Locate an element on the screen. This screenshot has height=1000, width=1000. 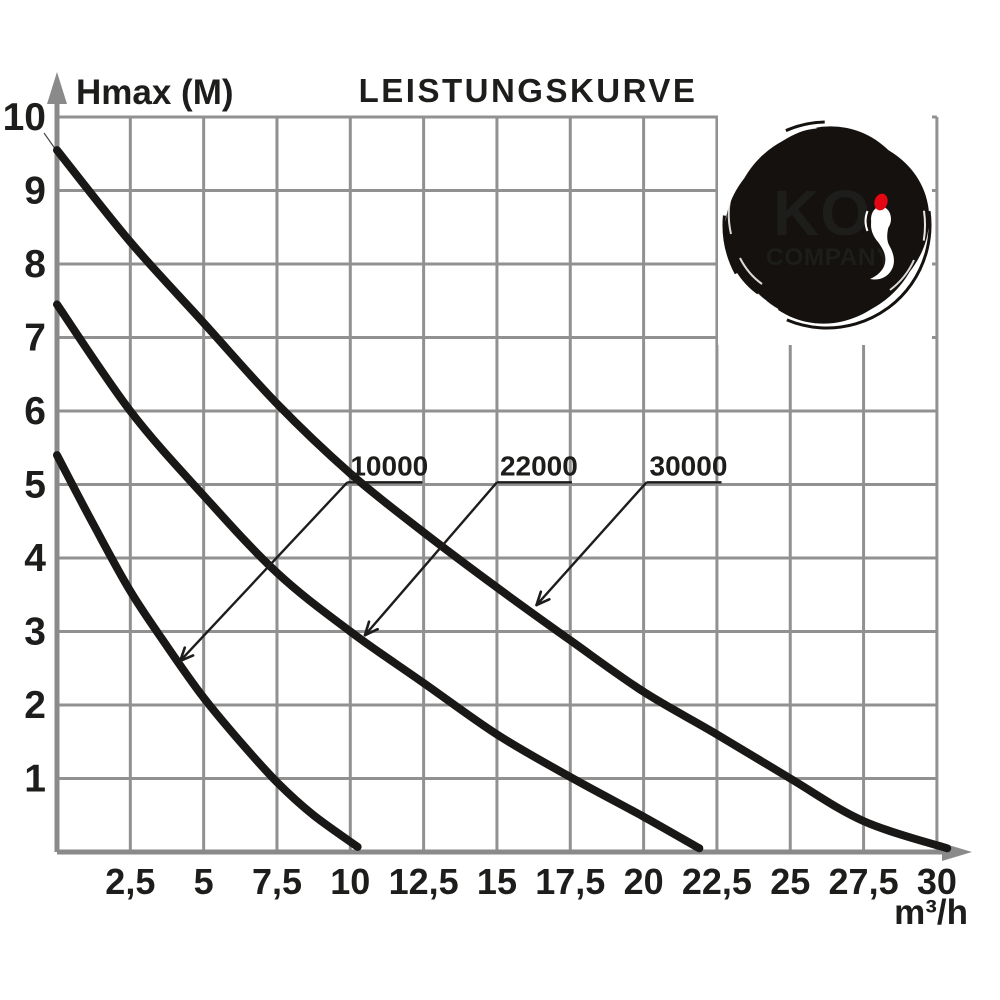
y-tick-label: 1 is located at coordinates (35, 779).